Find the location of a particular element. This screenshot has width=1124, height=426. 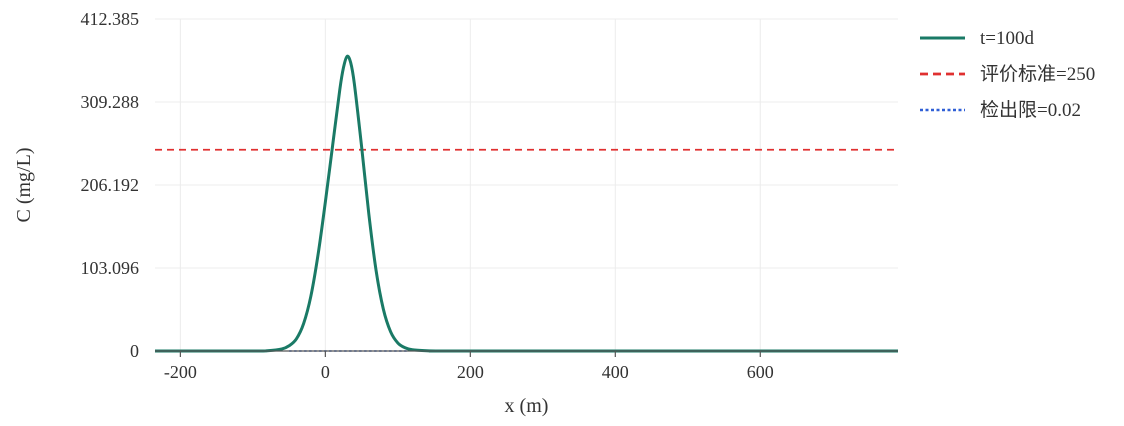

legend: t=100d 评价标准=250 检出限=0.02 is located at coordinates (1007, 74).